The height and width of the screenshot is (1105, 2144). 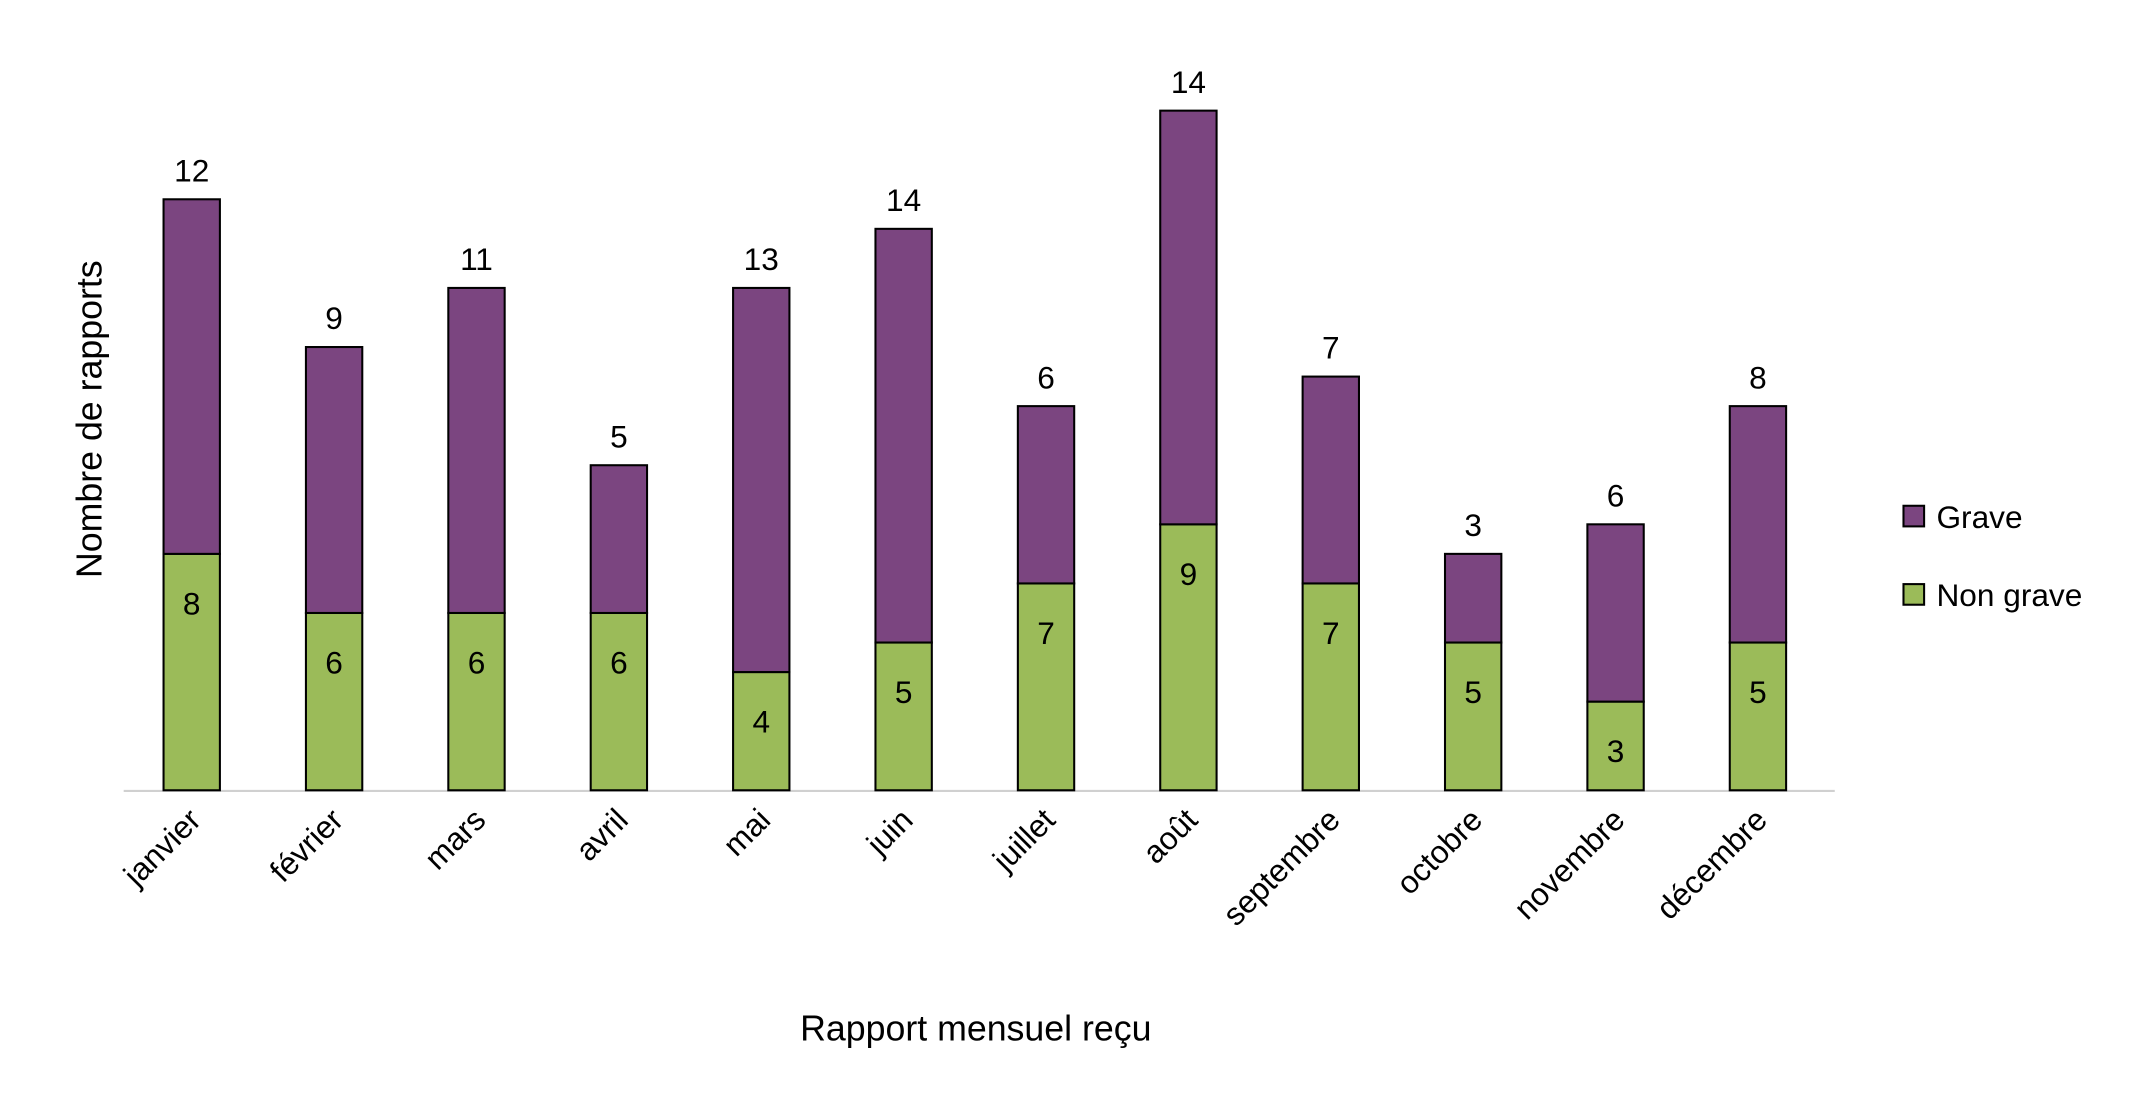 What do you see at coordinates (90, 419) in the screenshot?
I see `y-axis-title: Nombre de rapports` at bounding box center [90, 419].